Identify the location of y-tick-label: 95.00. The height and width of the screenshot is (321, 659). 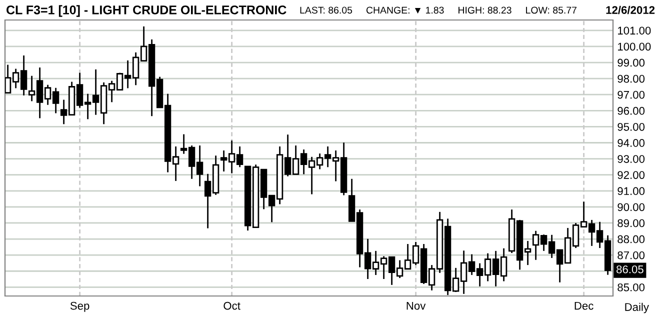
(631, 126).